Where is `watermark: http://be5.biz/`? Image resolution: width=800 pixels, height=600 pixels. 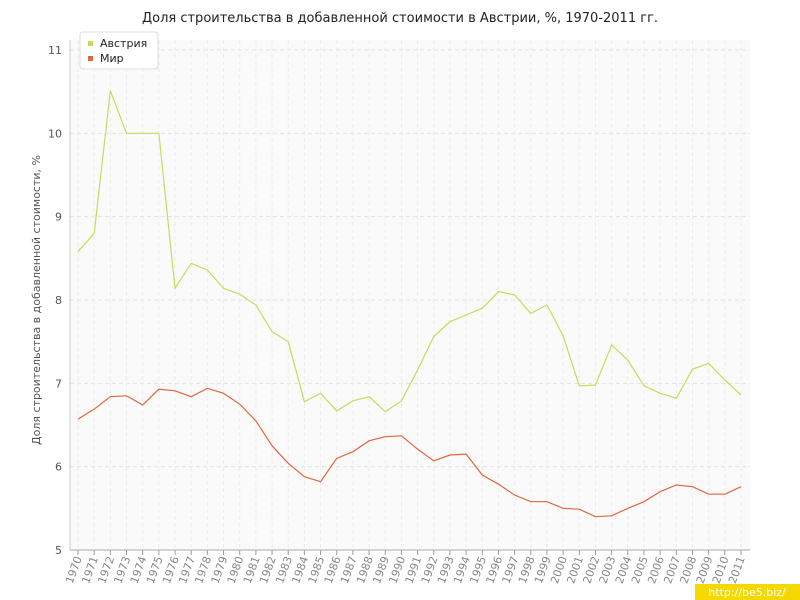
watermark: http://be5.biz/ is located at coordinates (747, 592).